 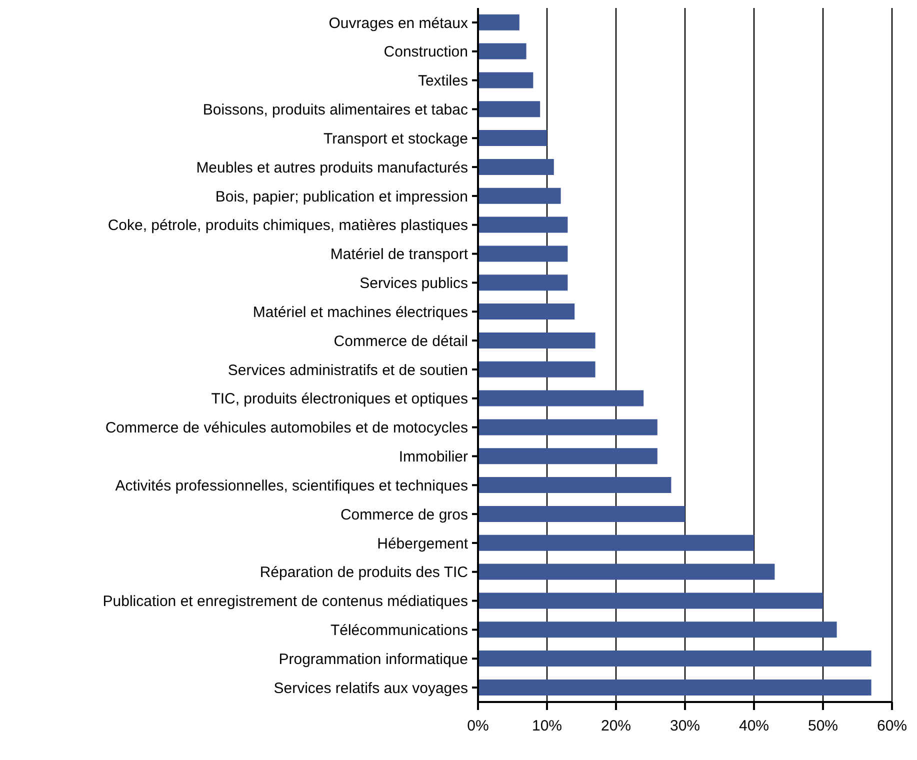 What do you see at coordinates (433, 457) in the screenshot?
I see `y-tick-label: Immobilier` at bounding box center [433, 457].